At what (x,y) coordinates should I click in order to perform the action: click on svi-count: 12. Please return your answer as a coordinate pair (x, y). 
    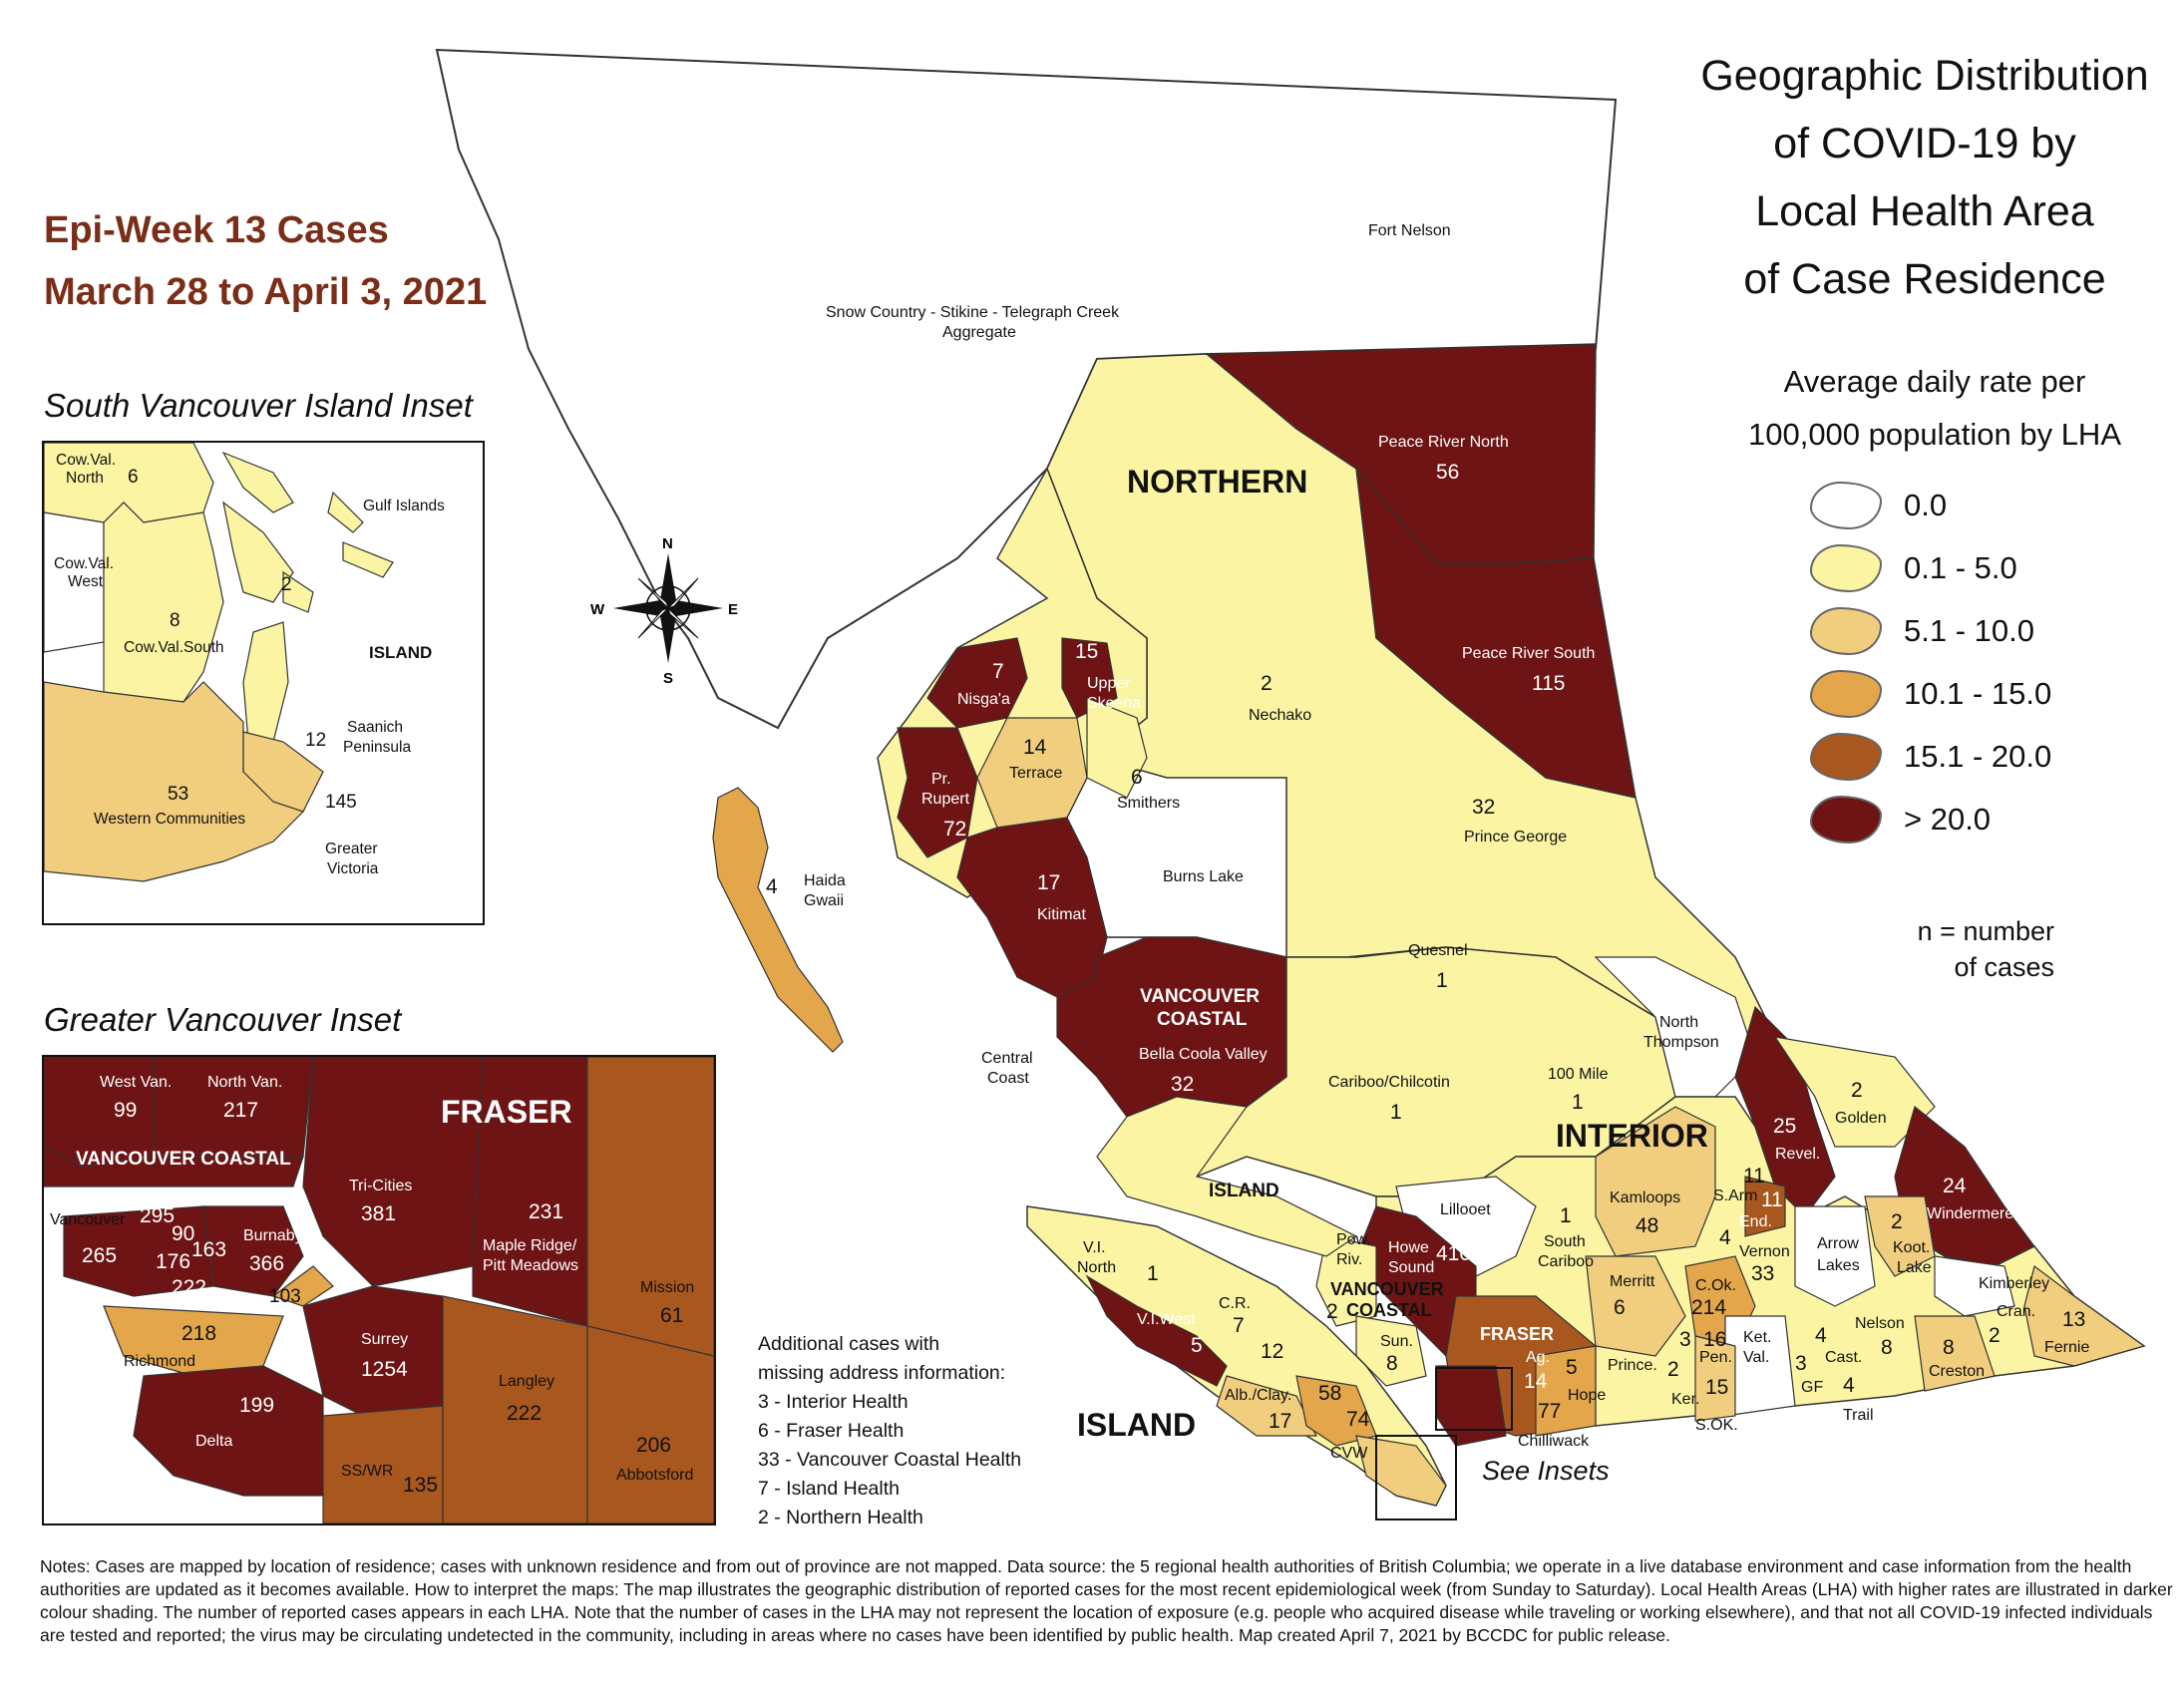
    Looking at the image, I should click on (315, 740).